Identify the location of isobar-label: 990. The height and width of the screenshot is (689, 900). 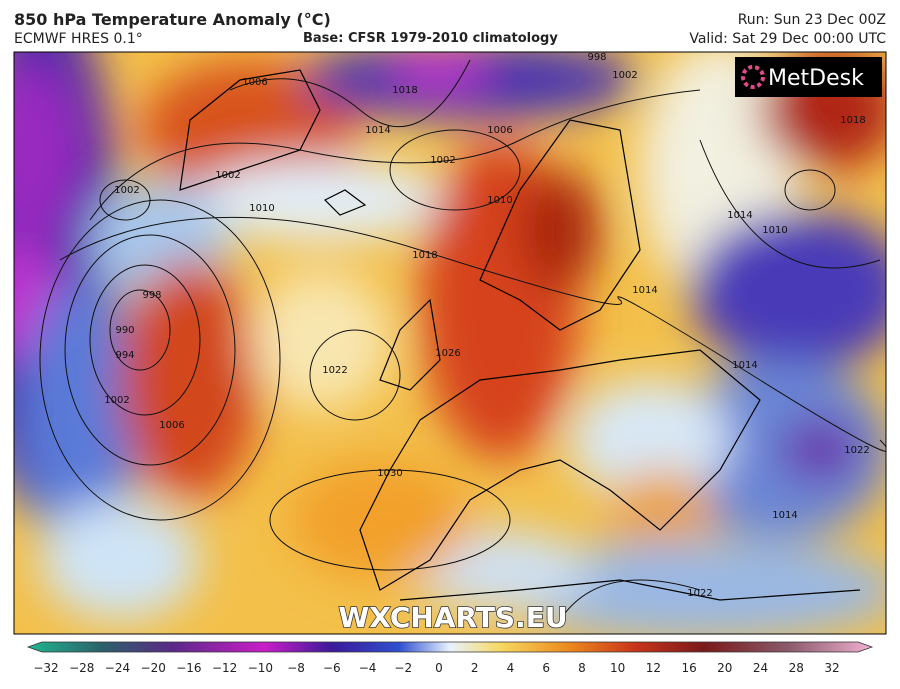
(124, 330).